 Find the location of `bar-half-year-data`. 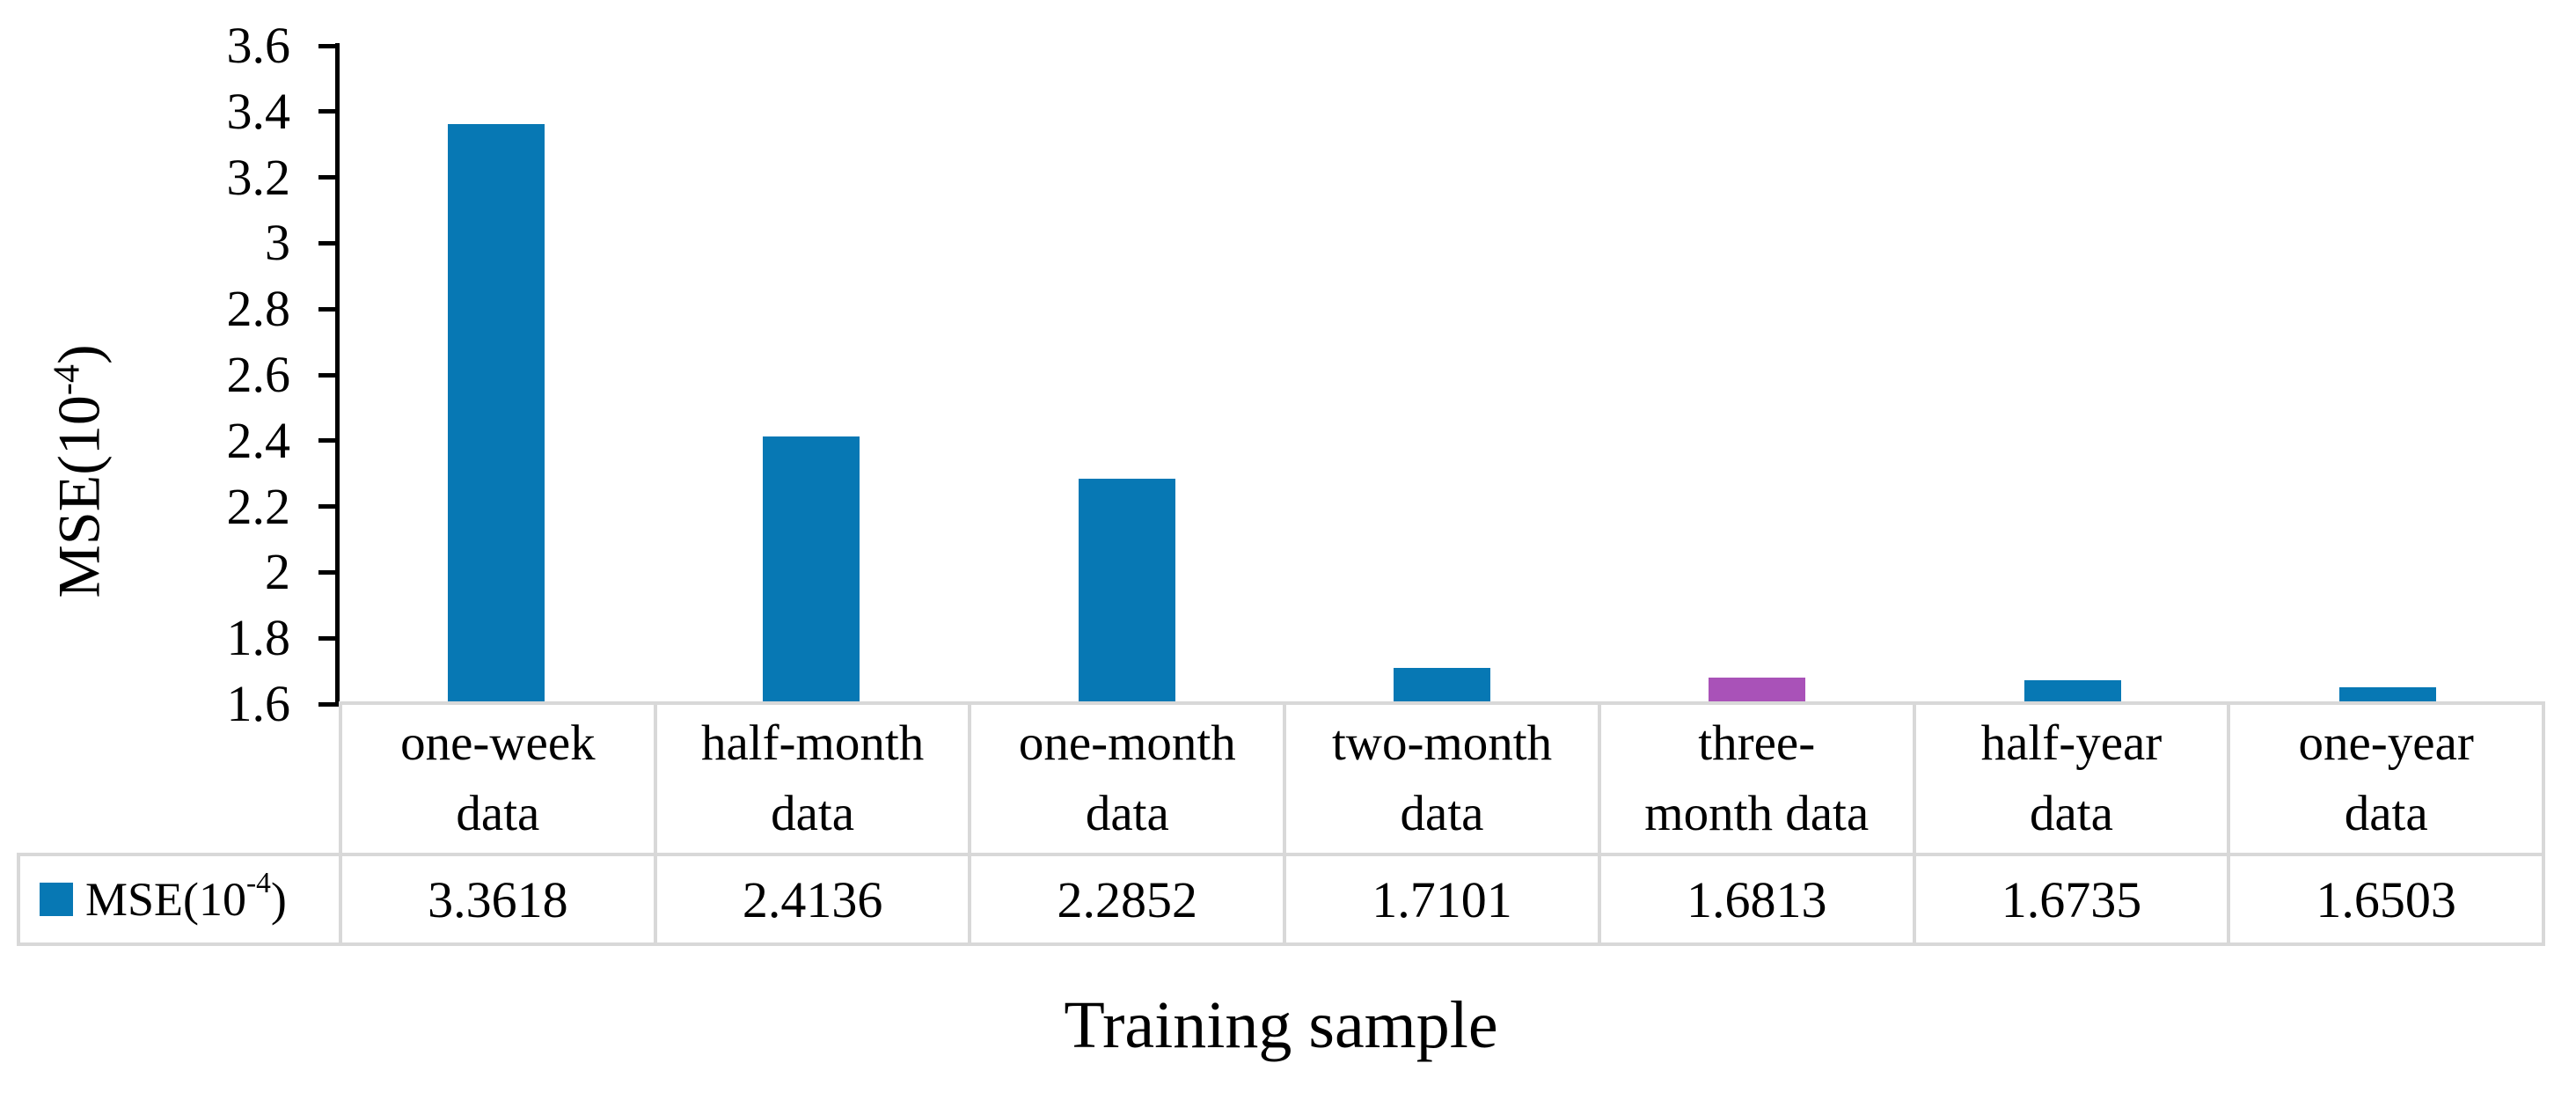

bar-half-year-data is located at coordinates (2072, 692).